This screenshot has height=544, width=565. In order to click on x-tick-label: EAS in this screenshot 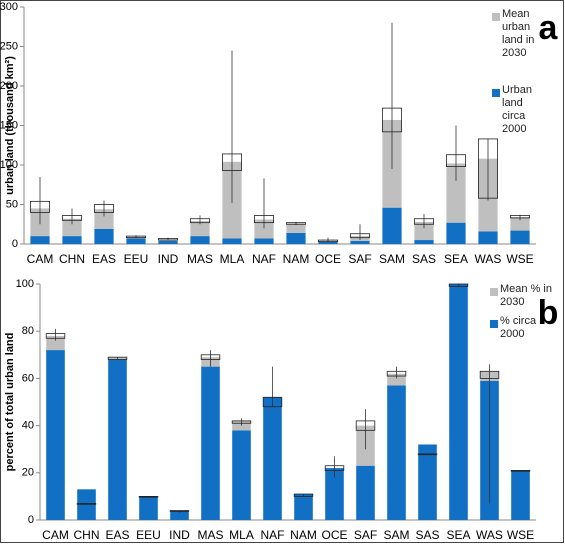, I will do `click(104, 259)`.